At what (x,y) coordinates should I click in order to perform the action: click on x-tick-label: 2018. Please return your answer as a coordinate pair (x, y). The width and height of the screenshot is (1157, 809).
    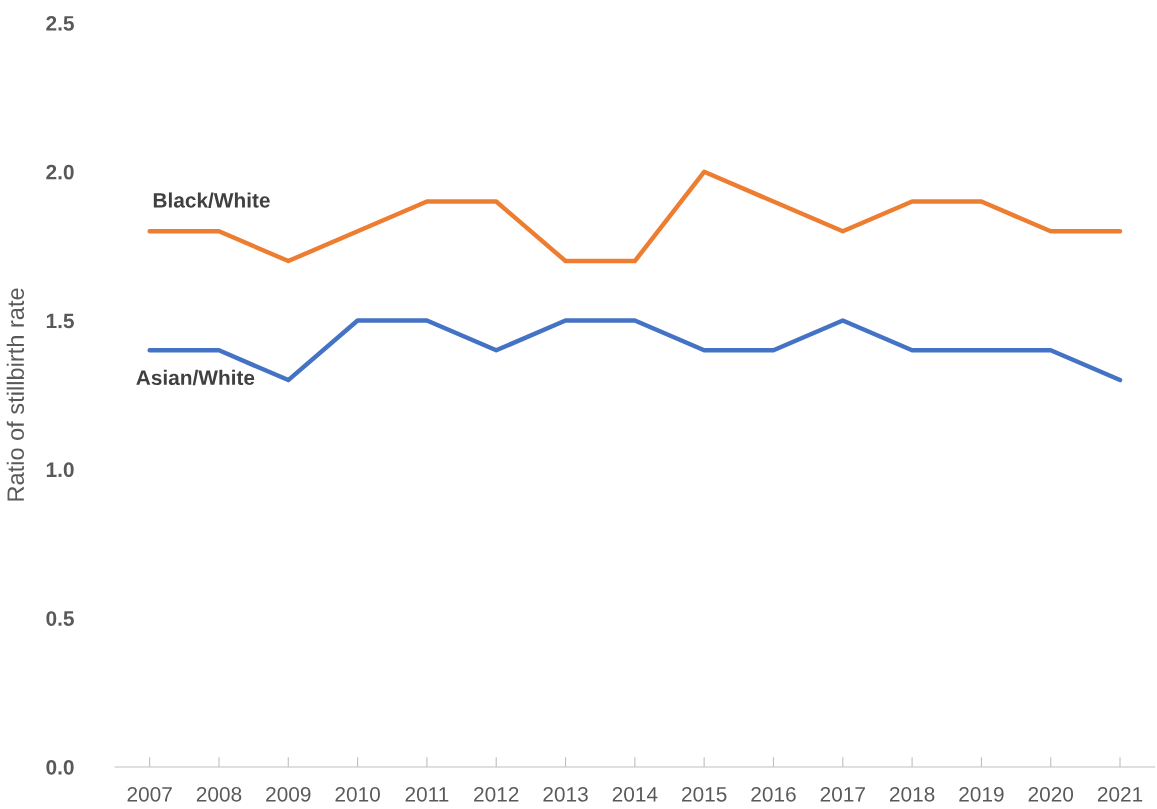
    Looking at the image, I should click on (912, 794).